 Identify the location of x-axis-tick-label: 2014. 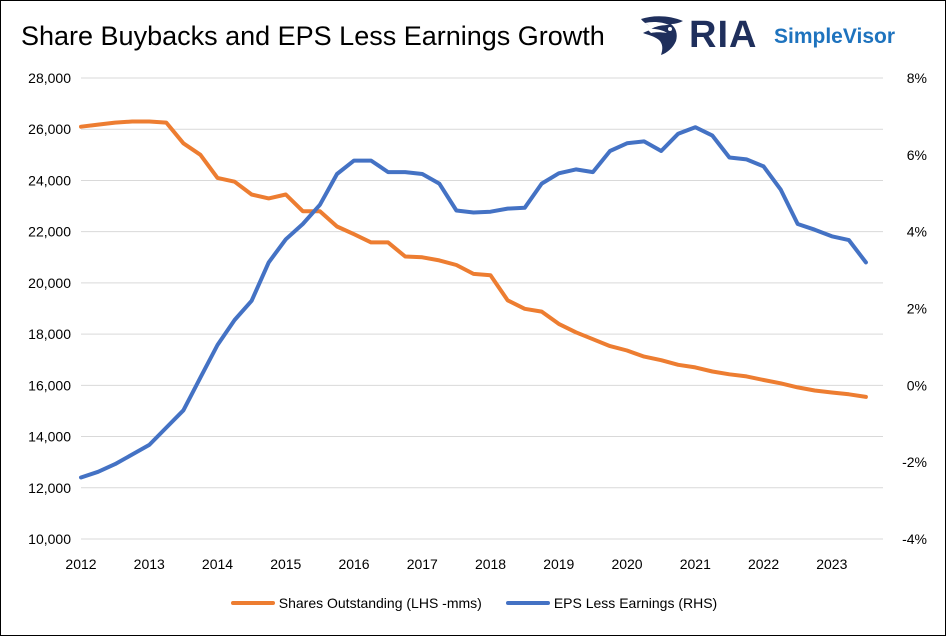
(217, 564).